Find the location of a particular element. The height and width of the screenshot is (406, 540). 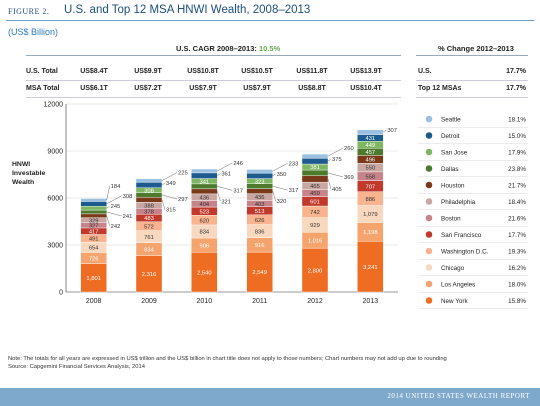

data-label: 404 is located at coordinates (204, 205).